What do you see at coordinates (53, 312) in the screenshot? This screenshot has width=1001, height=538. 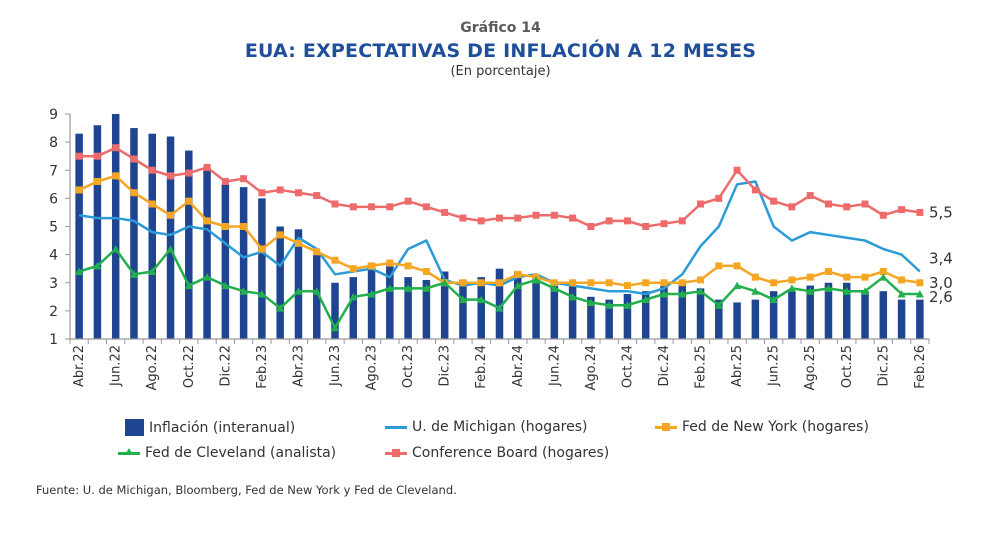 I see `y-tick-label: 2` at bounding box center [53, 312].